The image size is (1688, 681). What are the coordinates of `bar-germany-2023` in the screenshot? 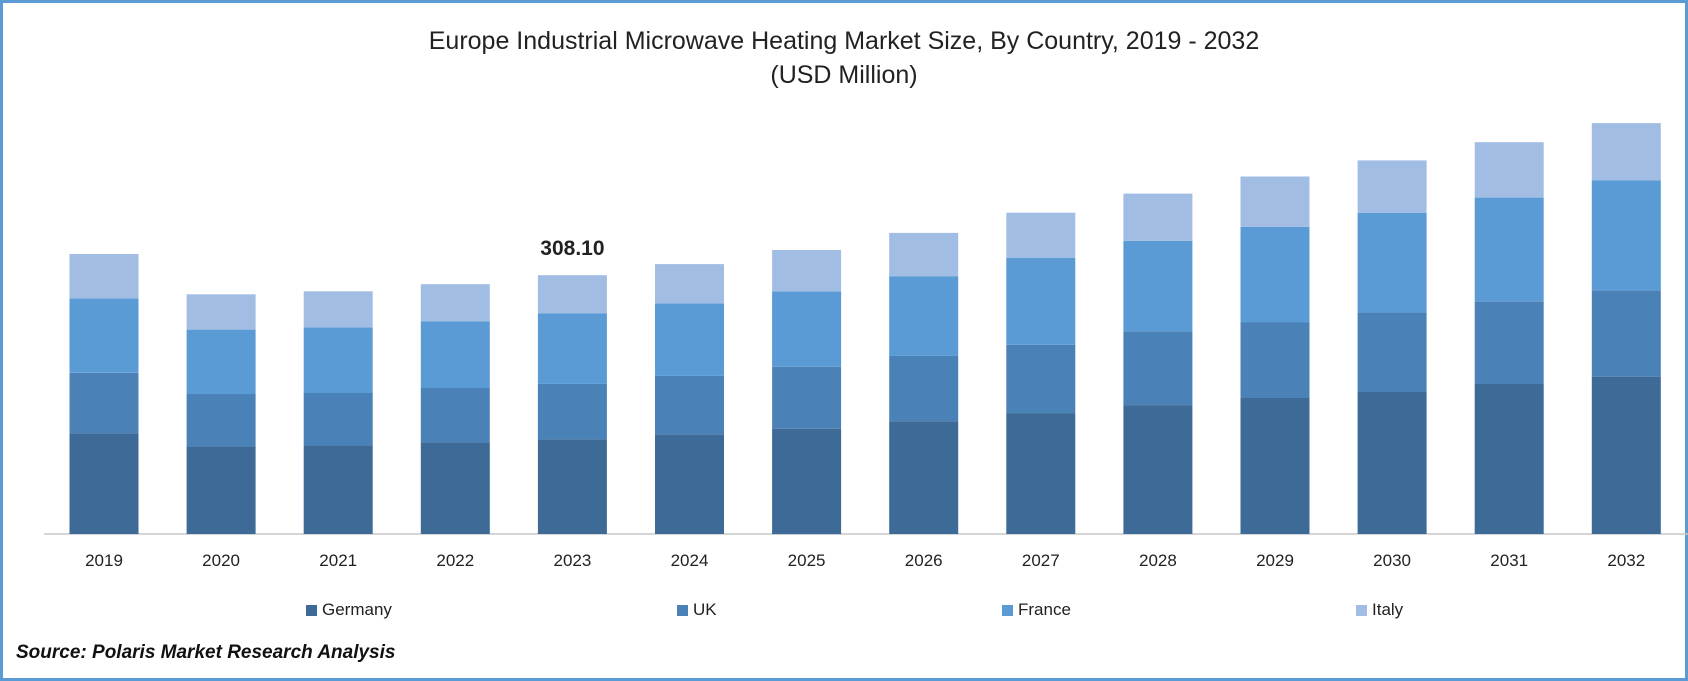 It's located at (572, 486).